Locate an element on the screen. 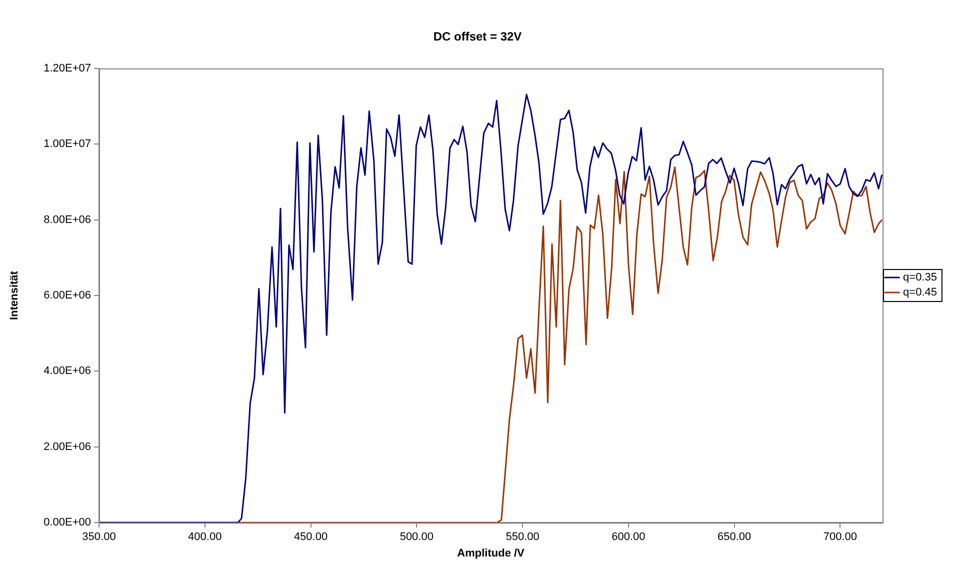 This screenshot has height=569, width=953. y-tick-label: 1.20E+07 is located at coordinates (67, 68).